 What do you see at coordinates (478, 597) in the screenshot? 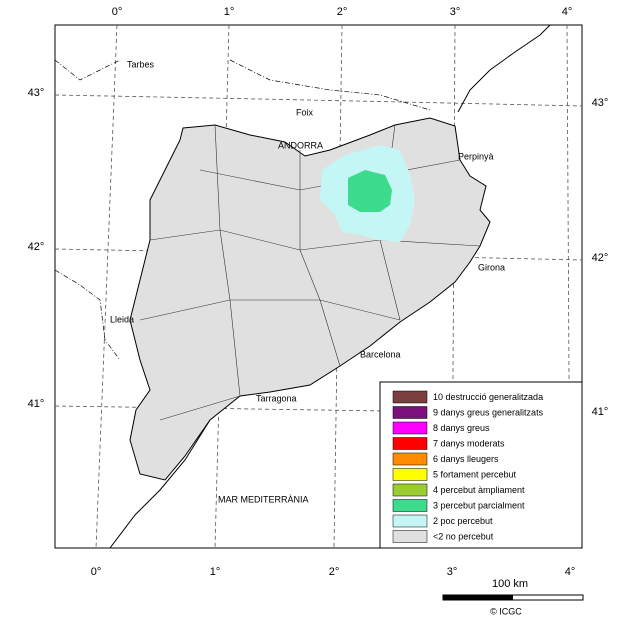
I see `scale-bar-fill` at bounding box center [478, 597].